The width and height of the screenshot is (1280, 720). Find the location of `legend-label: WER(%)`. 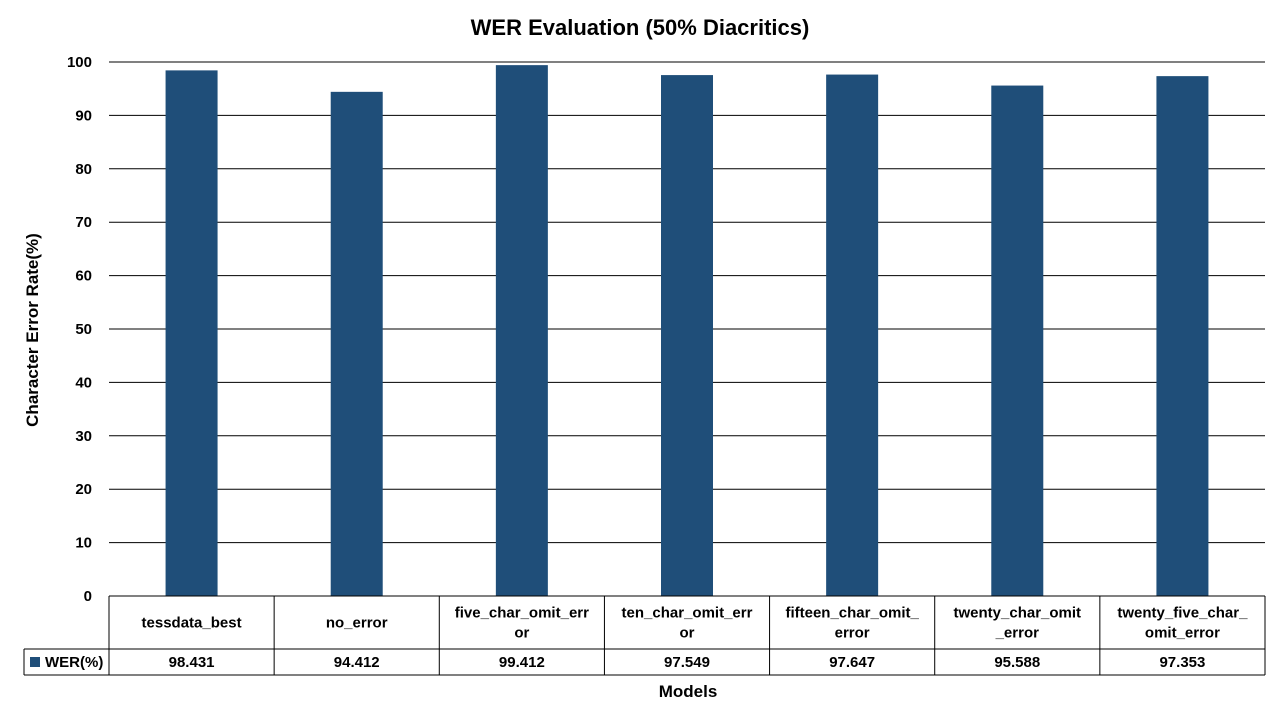

legend-label: WER(%) is located at coordinates (74, 662).